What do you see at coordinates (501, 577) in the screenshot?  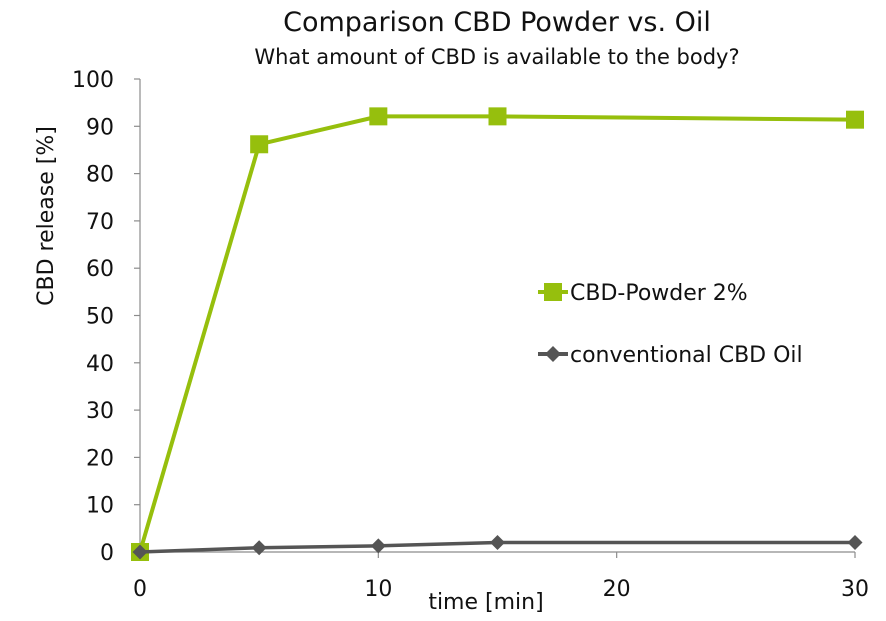 I see `x-axis-ticks: 0 10 20 30` at bounding box center [501, 577].